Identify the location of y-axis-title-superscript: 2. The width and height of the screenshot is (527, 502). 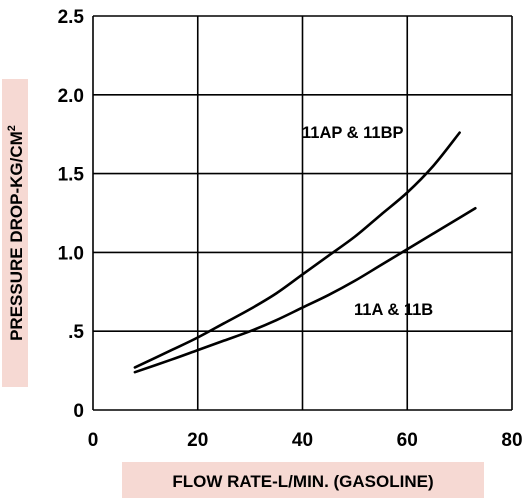
(12, 128).